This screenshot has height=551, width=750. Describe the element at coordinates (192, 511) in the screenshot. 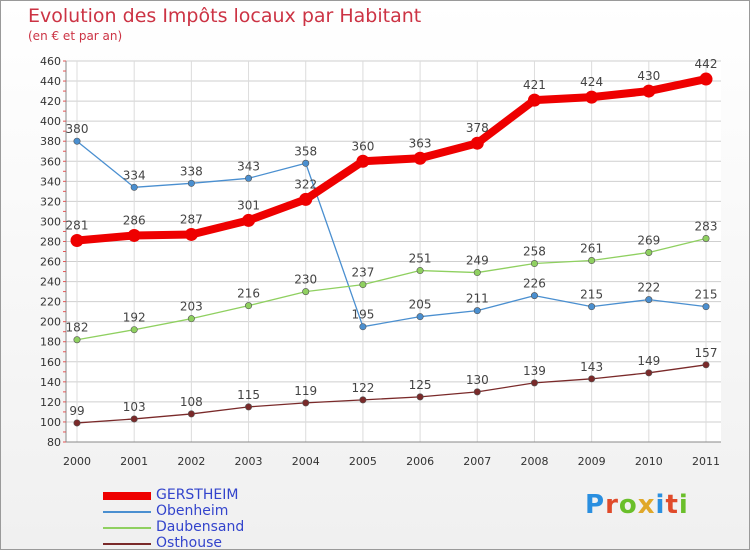

I see `legend-label-obenheim: Obenheim` at that location.